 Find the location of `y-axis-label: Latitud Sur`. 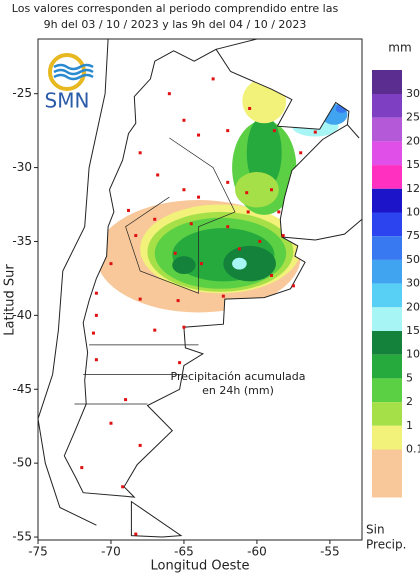

y-axis-label: Latitud Sur is located at coordinates (10, 300).